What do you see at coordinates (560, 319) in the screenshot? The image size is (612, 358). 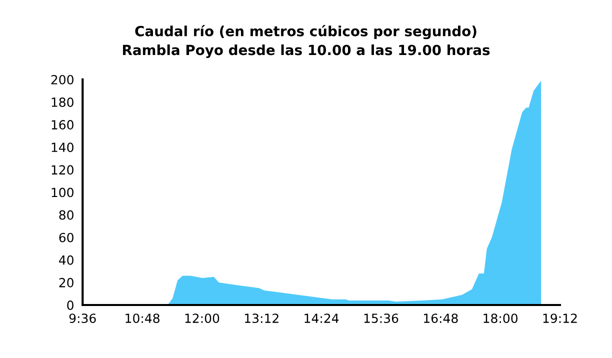 I see `x-tick-label: 19:12` at bounding box center [560, 319].